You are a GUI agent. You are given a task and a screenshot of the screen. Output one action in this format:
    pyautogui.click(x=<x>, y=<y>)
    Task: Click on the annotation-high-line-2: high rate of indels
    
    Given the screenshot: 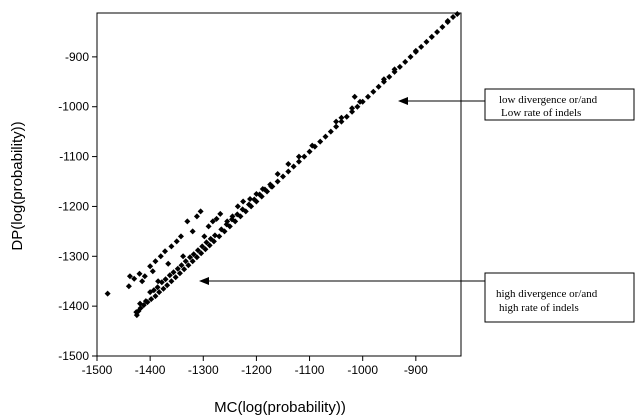 What is the action you would take?
    pyautogui.click(x=539, y=308)
    